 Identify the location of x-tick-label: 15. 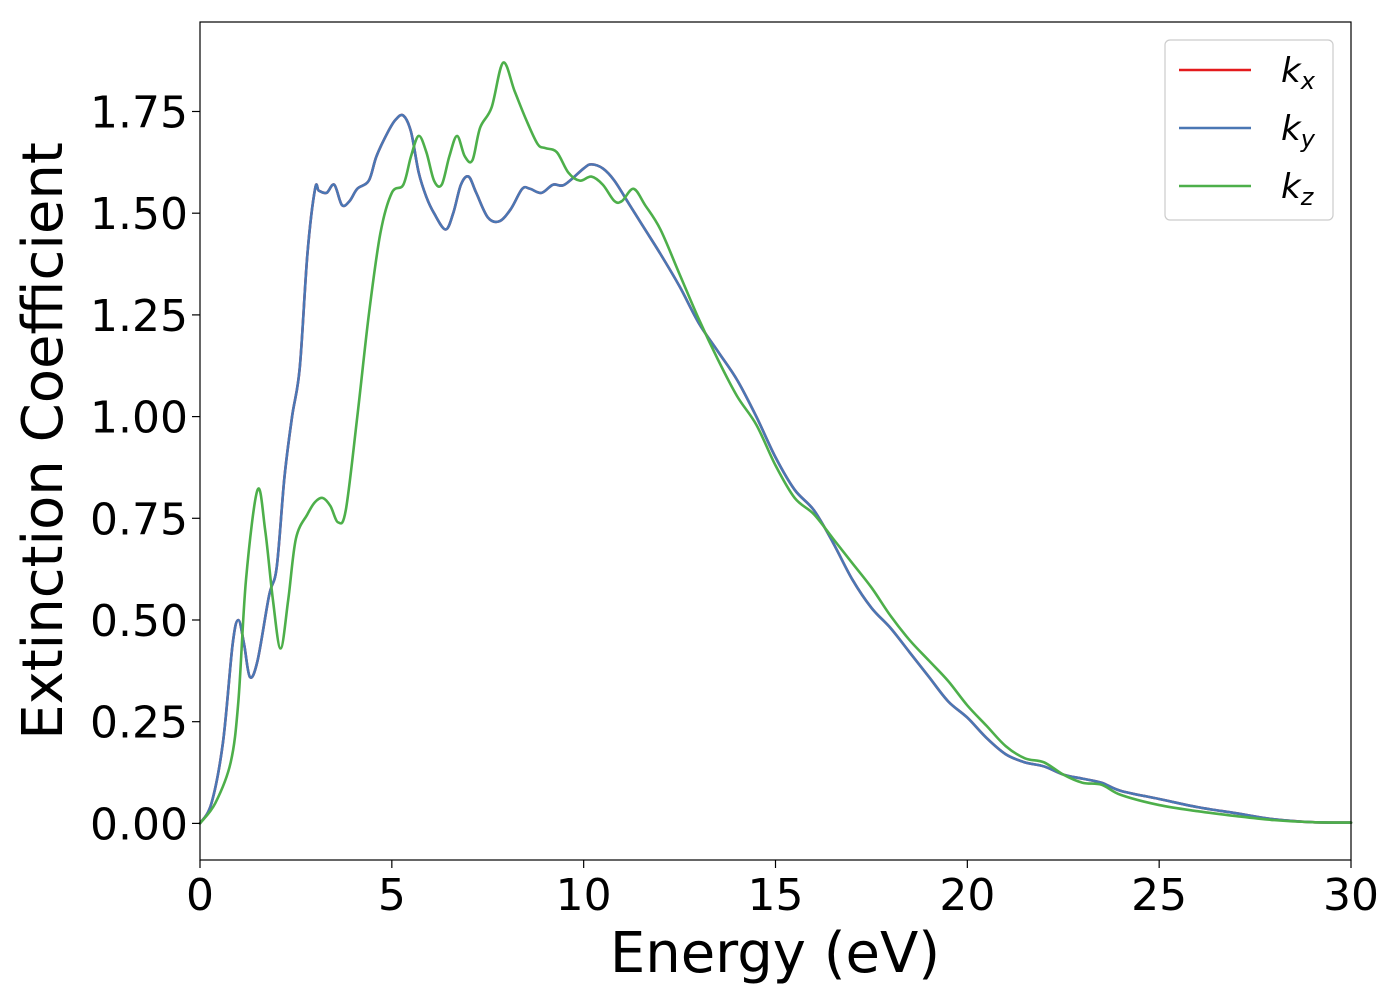
(776, 895).